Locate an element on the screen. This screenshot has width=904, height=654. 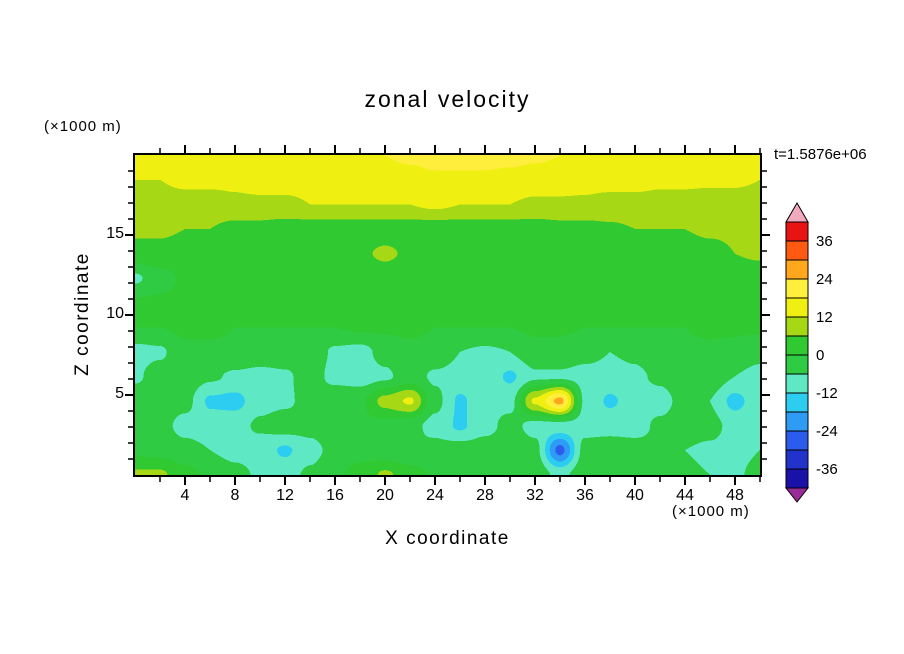
y-tick-label: 15 is located at coordinates (115, 233).